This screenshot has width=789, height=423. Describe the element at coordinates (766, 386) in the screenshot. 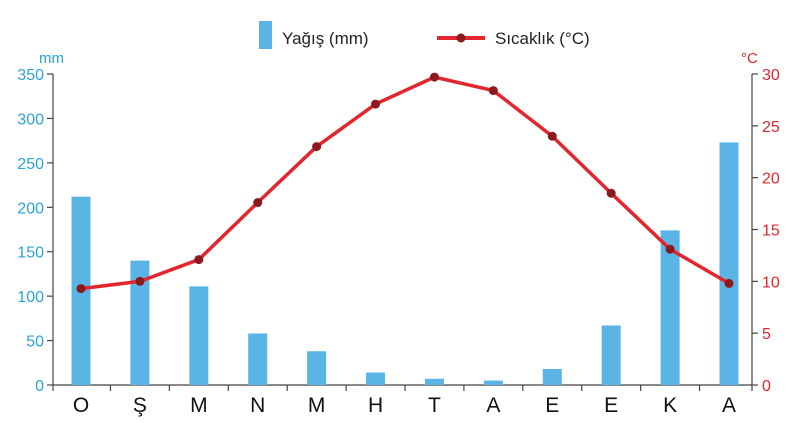

I see `right-tick-label: 0` at that location.